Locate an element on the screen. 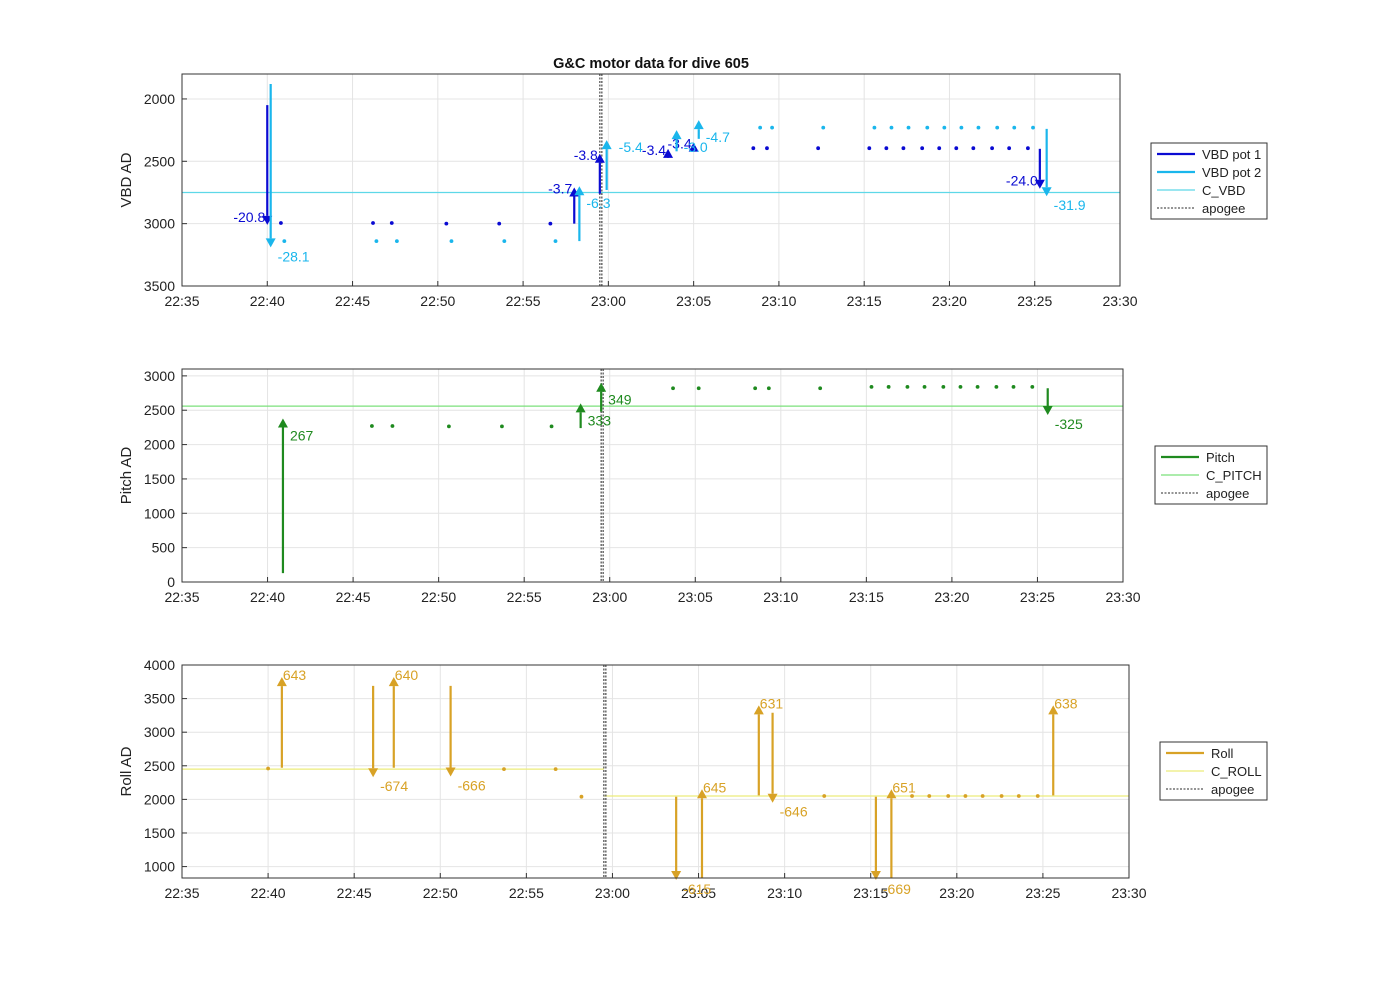  legend-label: Roll is located at coordinates (1222, 753).